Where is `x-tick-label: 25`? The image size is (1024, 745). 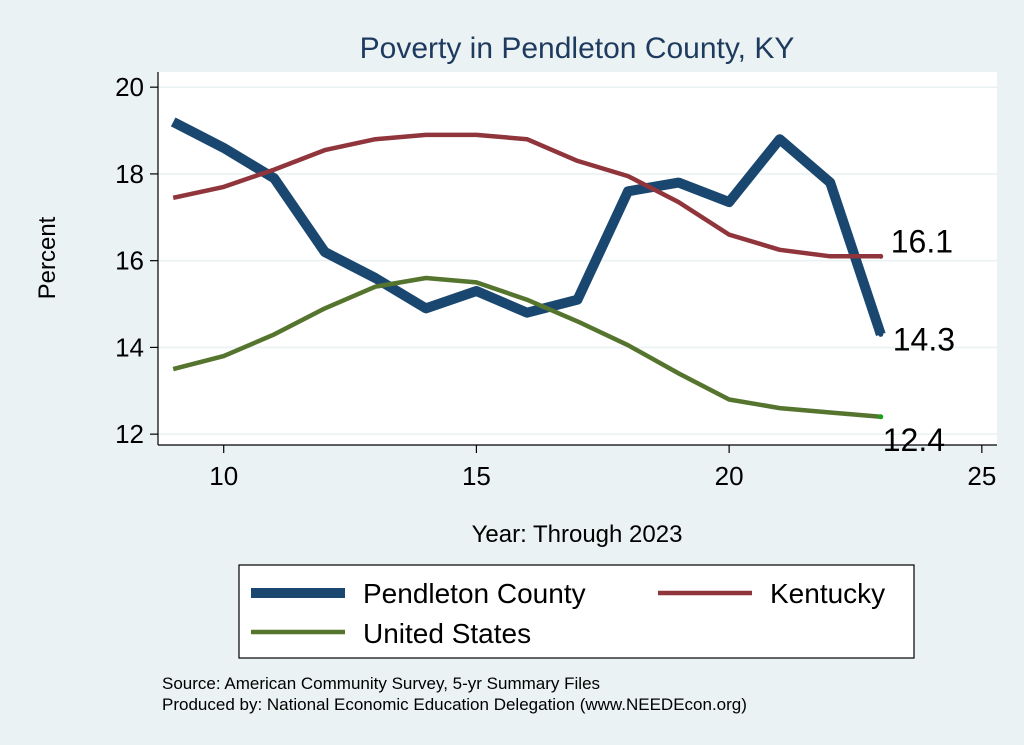
x-tick-label: 25 is located at coordinates (981, 476).